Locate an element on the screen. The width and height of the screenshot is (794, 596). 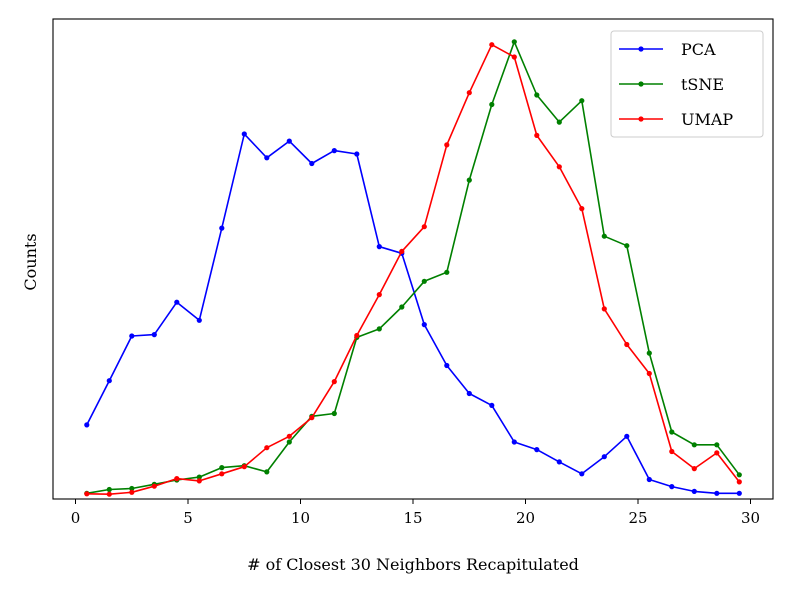
x-tick-label: 30 is located at coordinates (750, 518).